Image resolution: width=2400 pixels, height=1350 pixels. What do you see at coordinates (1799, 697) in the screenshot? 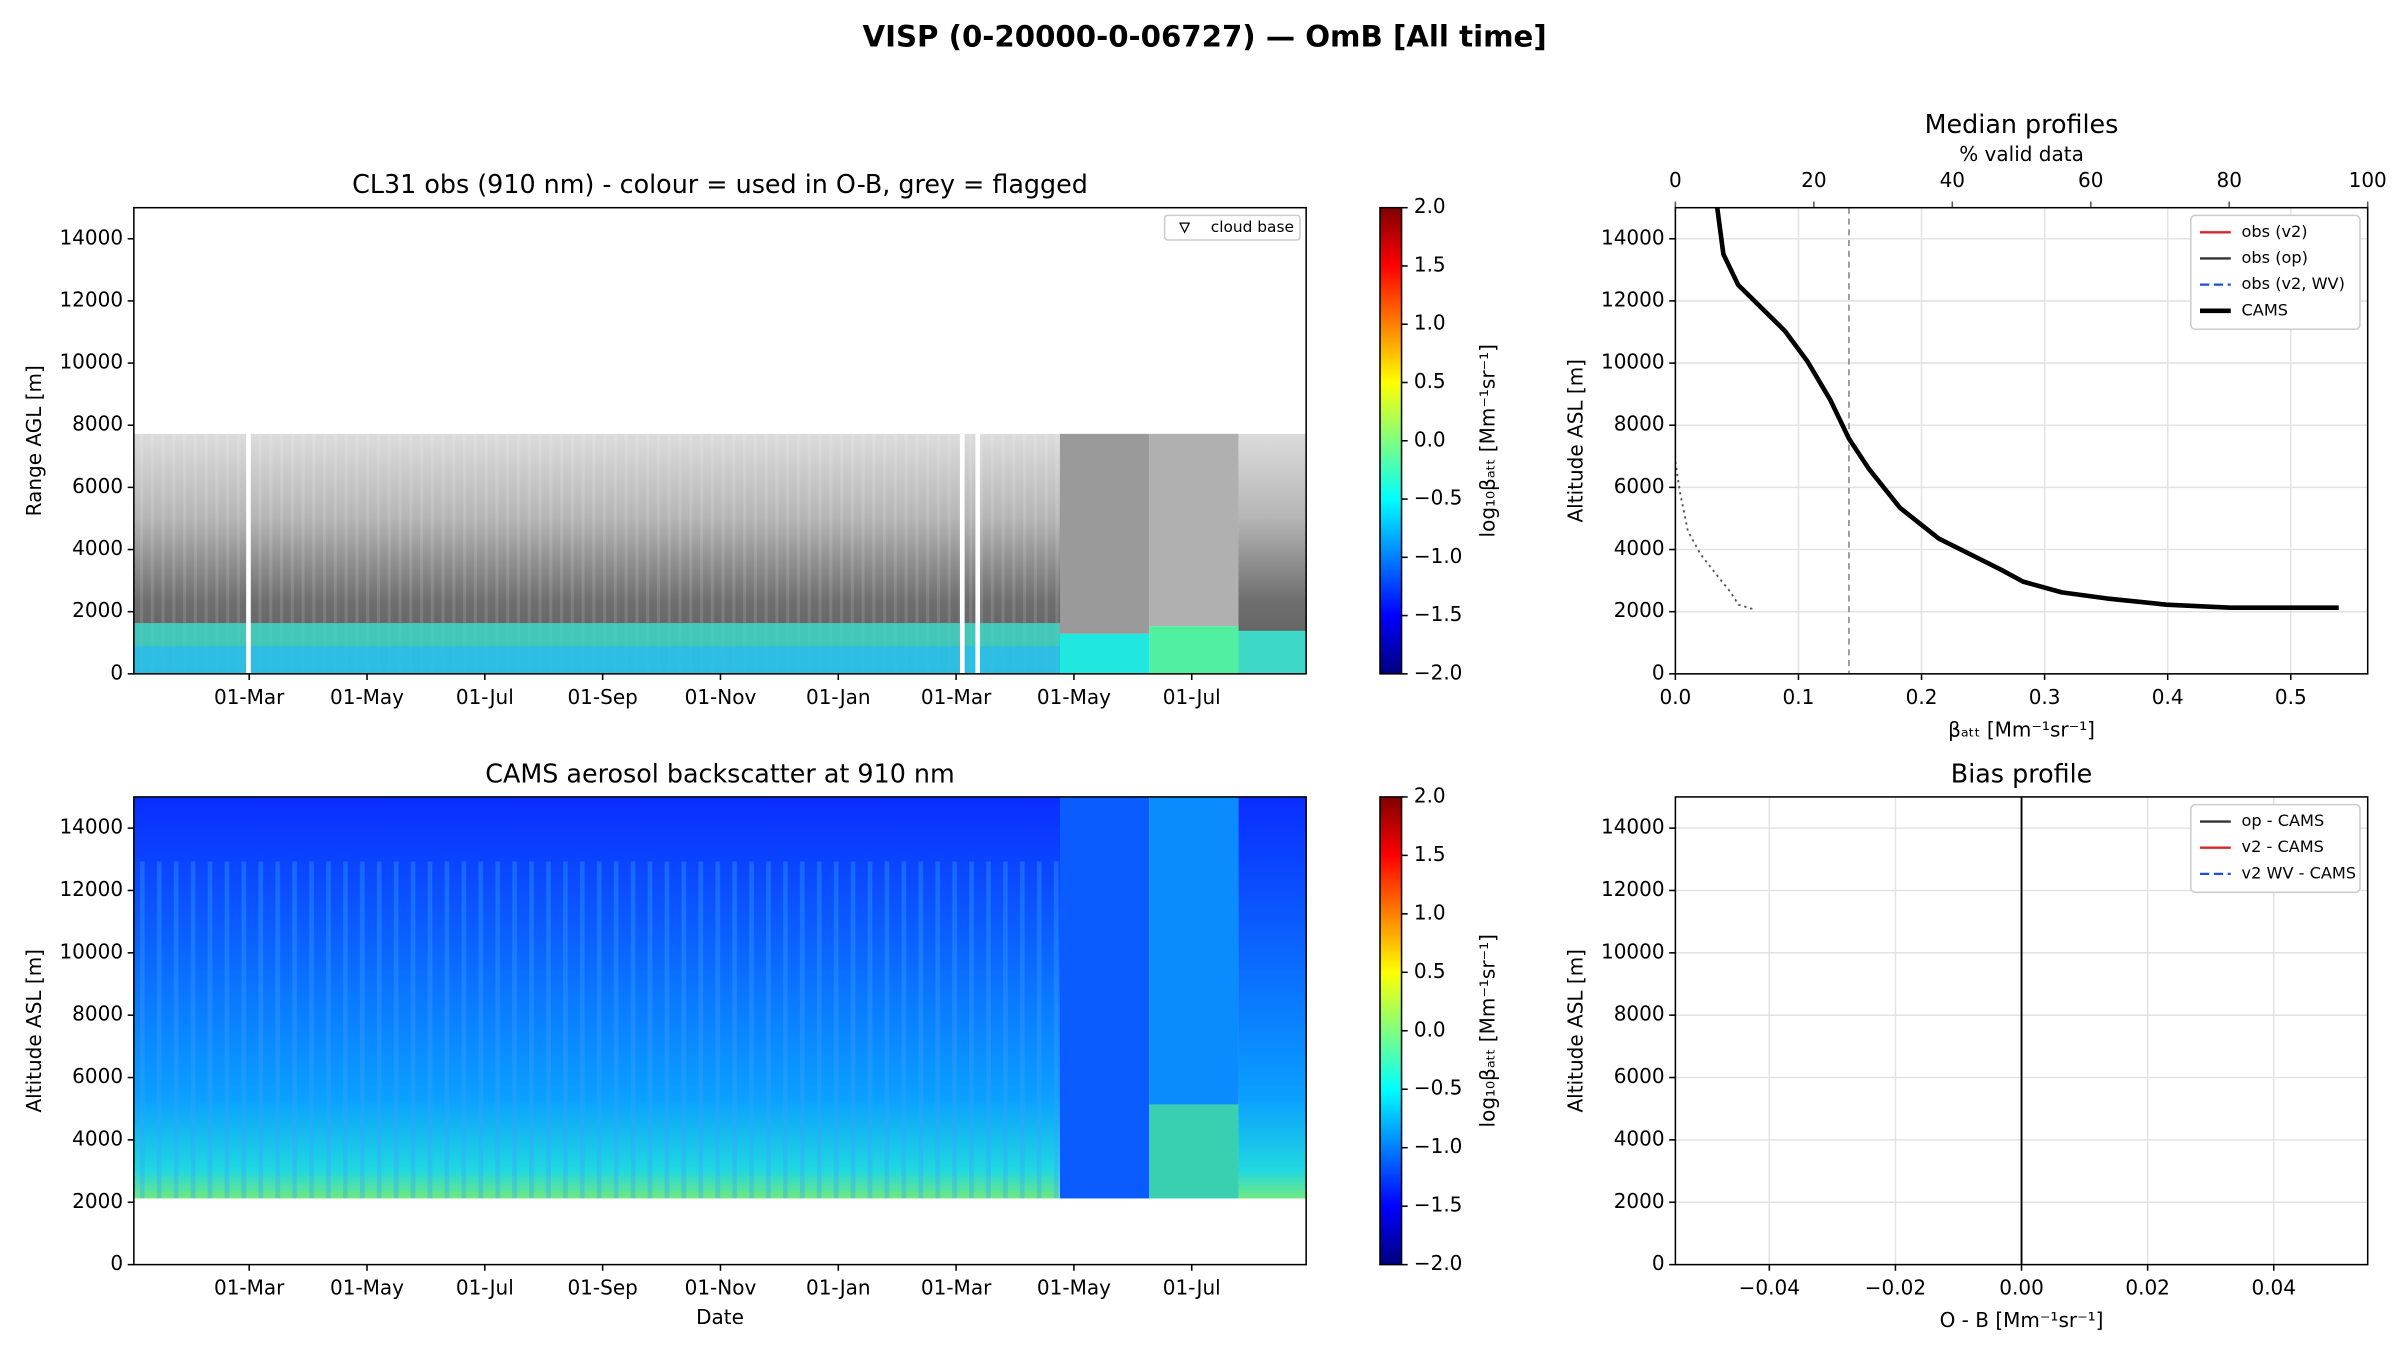
I see `x-tick-label: 0.1` at bounding box center [1799, 697].